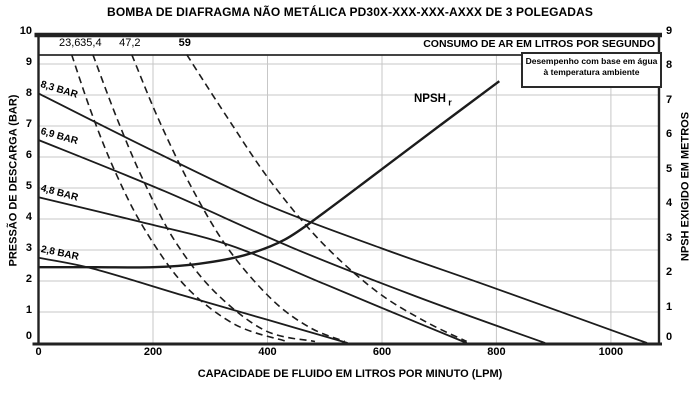 This screenshot has width=700, height=400. Describe the element at coordinates (28, 217) in the screenshot. I see `y-left-tick-4: 4` at that location.